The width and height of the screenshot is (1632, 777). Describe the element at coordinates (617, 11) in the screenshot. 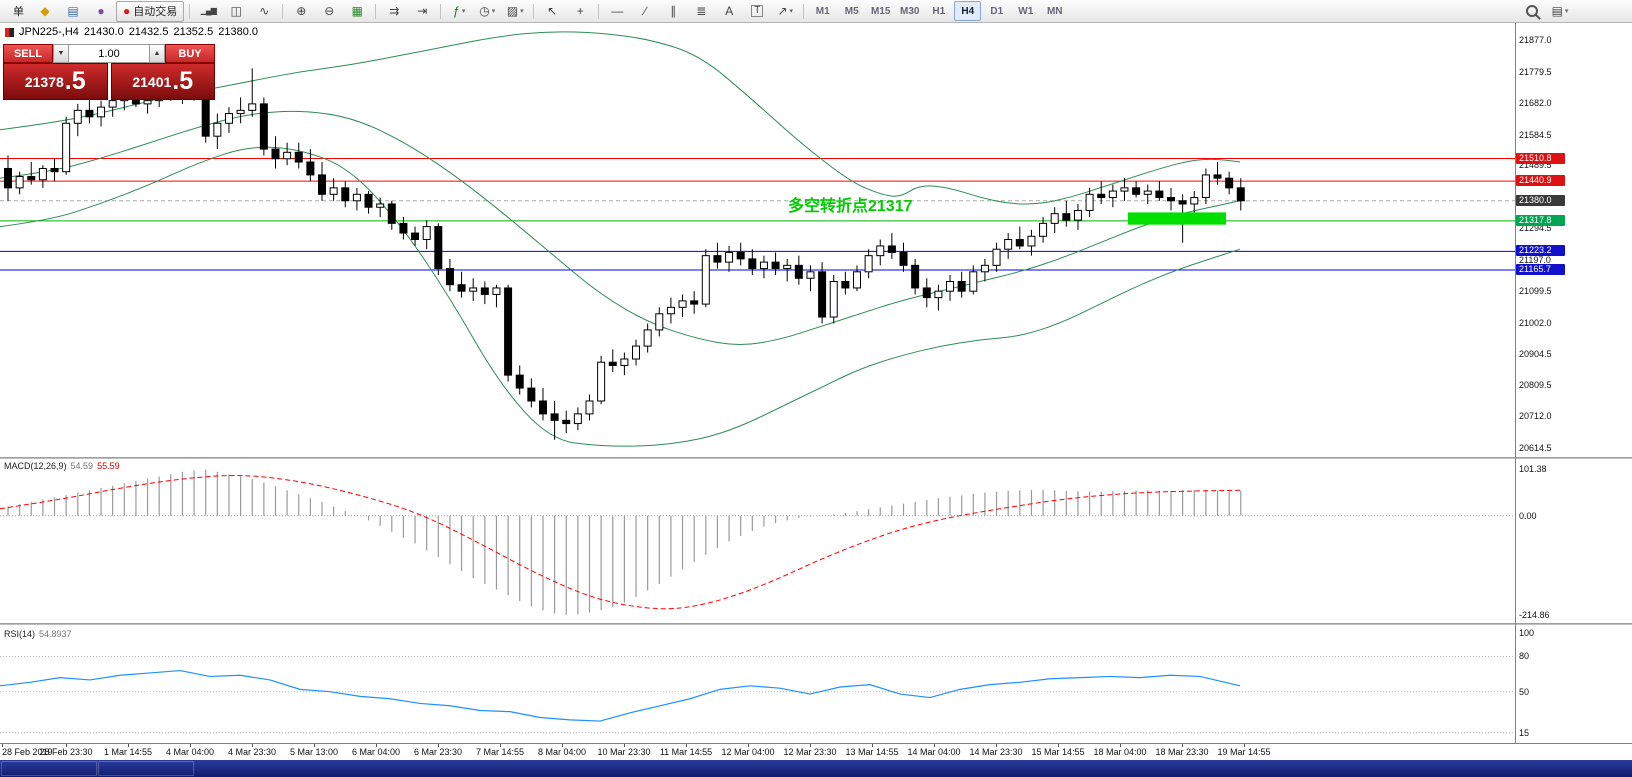

I see `horizontal-line-icon: —` at that location.